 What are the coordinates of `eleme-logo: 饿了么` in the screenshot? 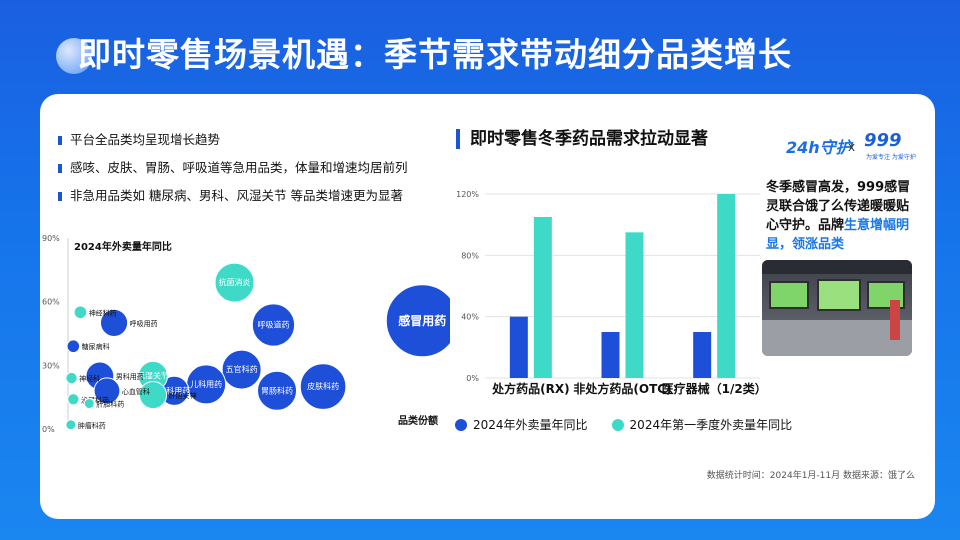 It's located at (75, 503).